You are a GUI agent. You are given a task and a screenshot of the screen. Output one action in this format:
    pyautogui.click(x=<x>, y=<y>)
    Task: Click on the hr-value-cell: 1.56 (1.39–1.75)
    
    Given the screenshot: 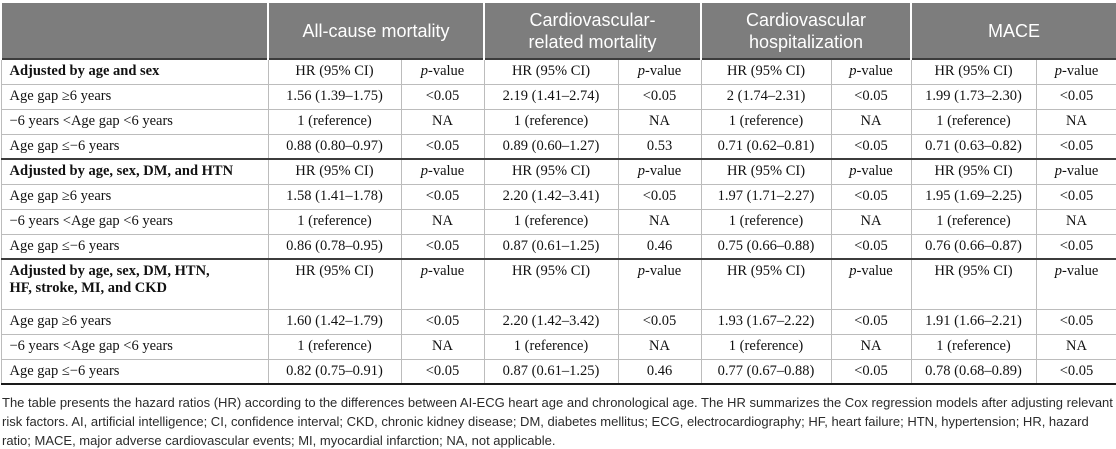 What is the action you would take?
    pyautogui.click(x=334, y=96)
    